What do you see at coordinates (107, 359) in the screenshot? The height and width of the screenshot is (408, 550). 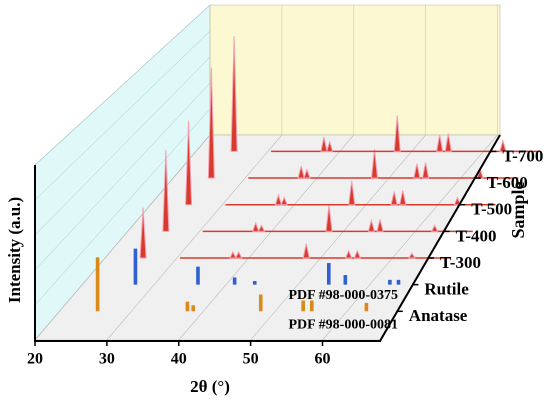 I see `x-tick-label: 30` at bounding box center [107, 359].